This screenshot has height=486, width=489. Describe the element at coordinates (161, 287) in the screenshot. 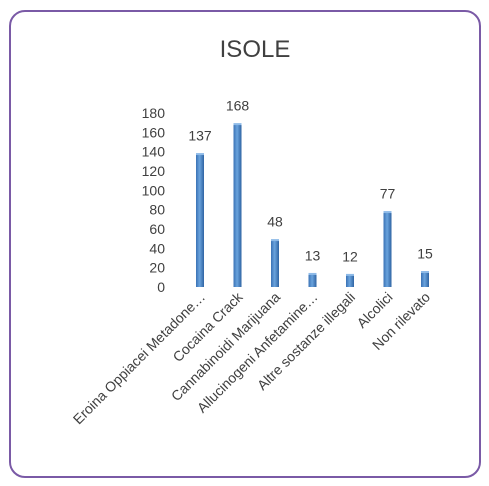

I see `y-tick-label: 0` at that location.